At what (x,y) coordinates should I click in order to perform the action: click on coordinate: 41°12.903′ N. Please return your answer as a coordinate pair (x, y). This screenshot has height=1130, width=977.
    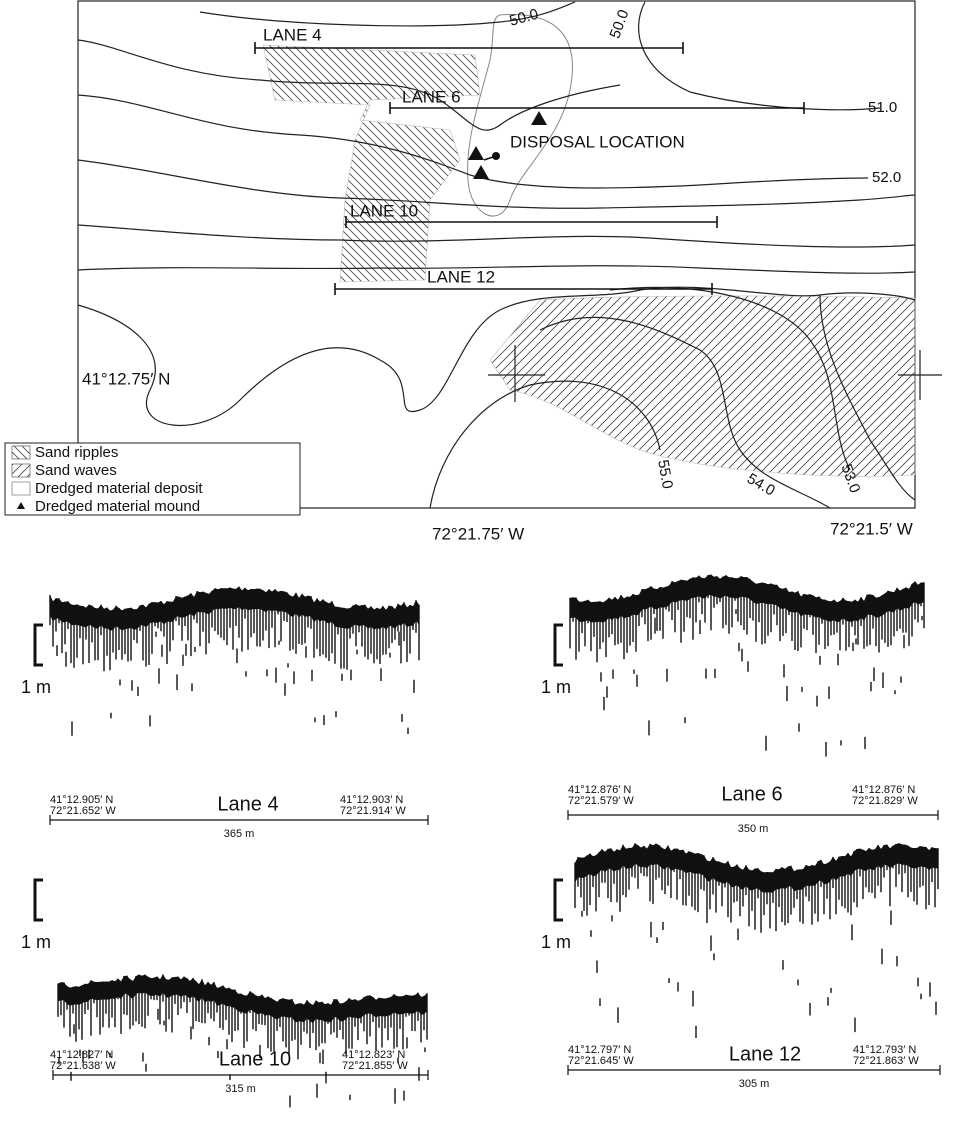
    Looking at the image, I should click on (371, 800).